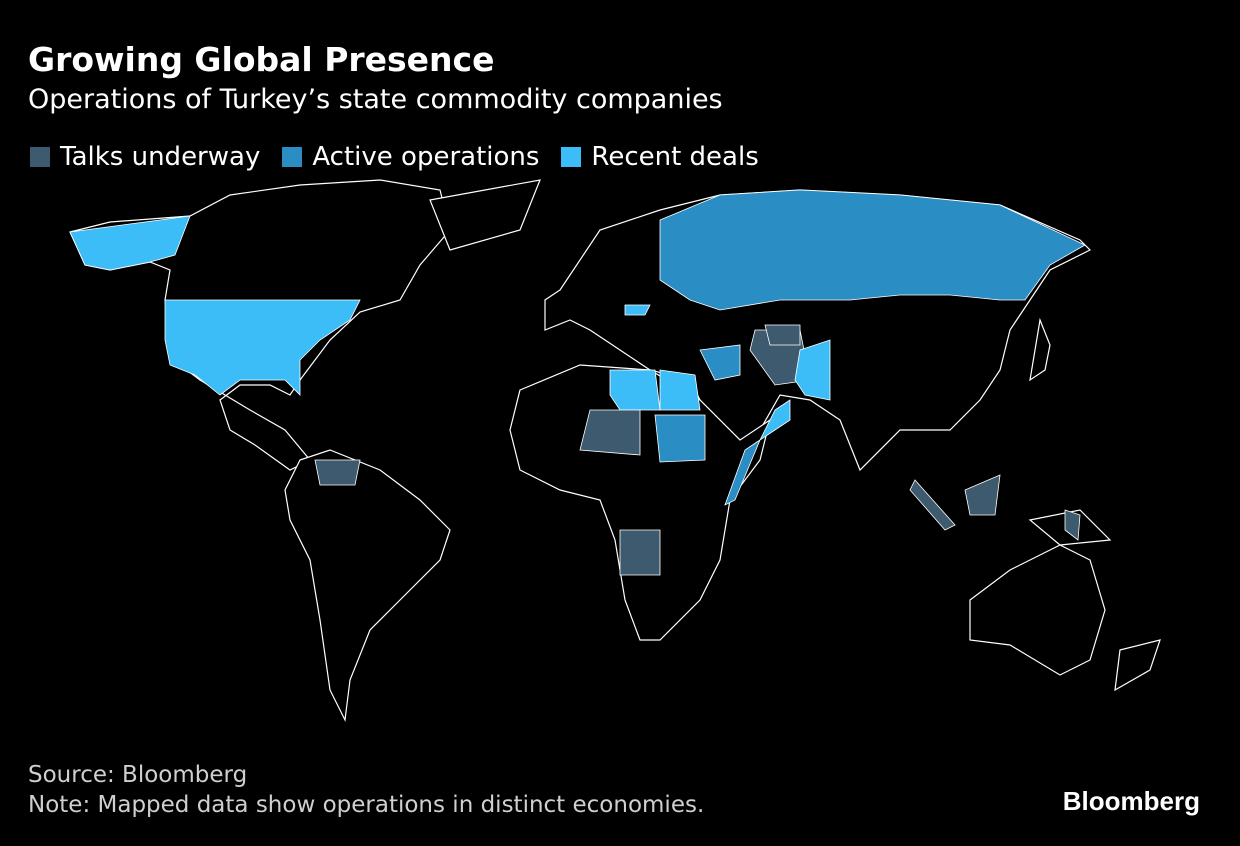 This screenshot has height=846, width=1240. I want to click on logo: Bloomberg, so click(1131, 801).